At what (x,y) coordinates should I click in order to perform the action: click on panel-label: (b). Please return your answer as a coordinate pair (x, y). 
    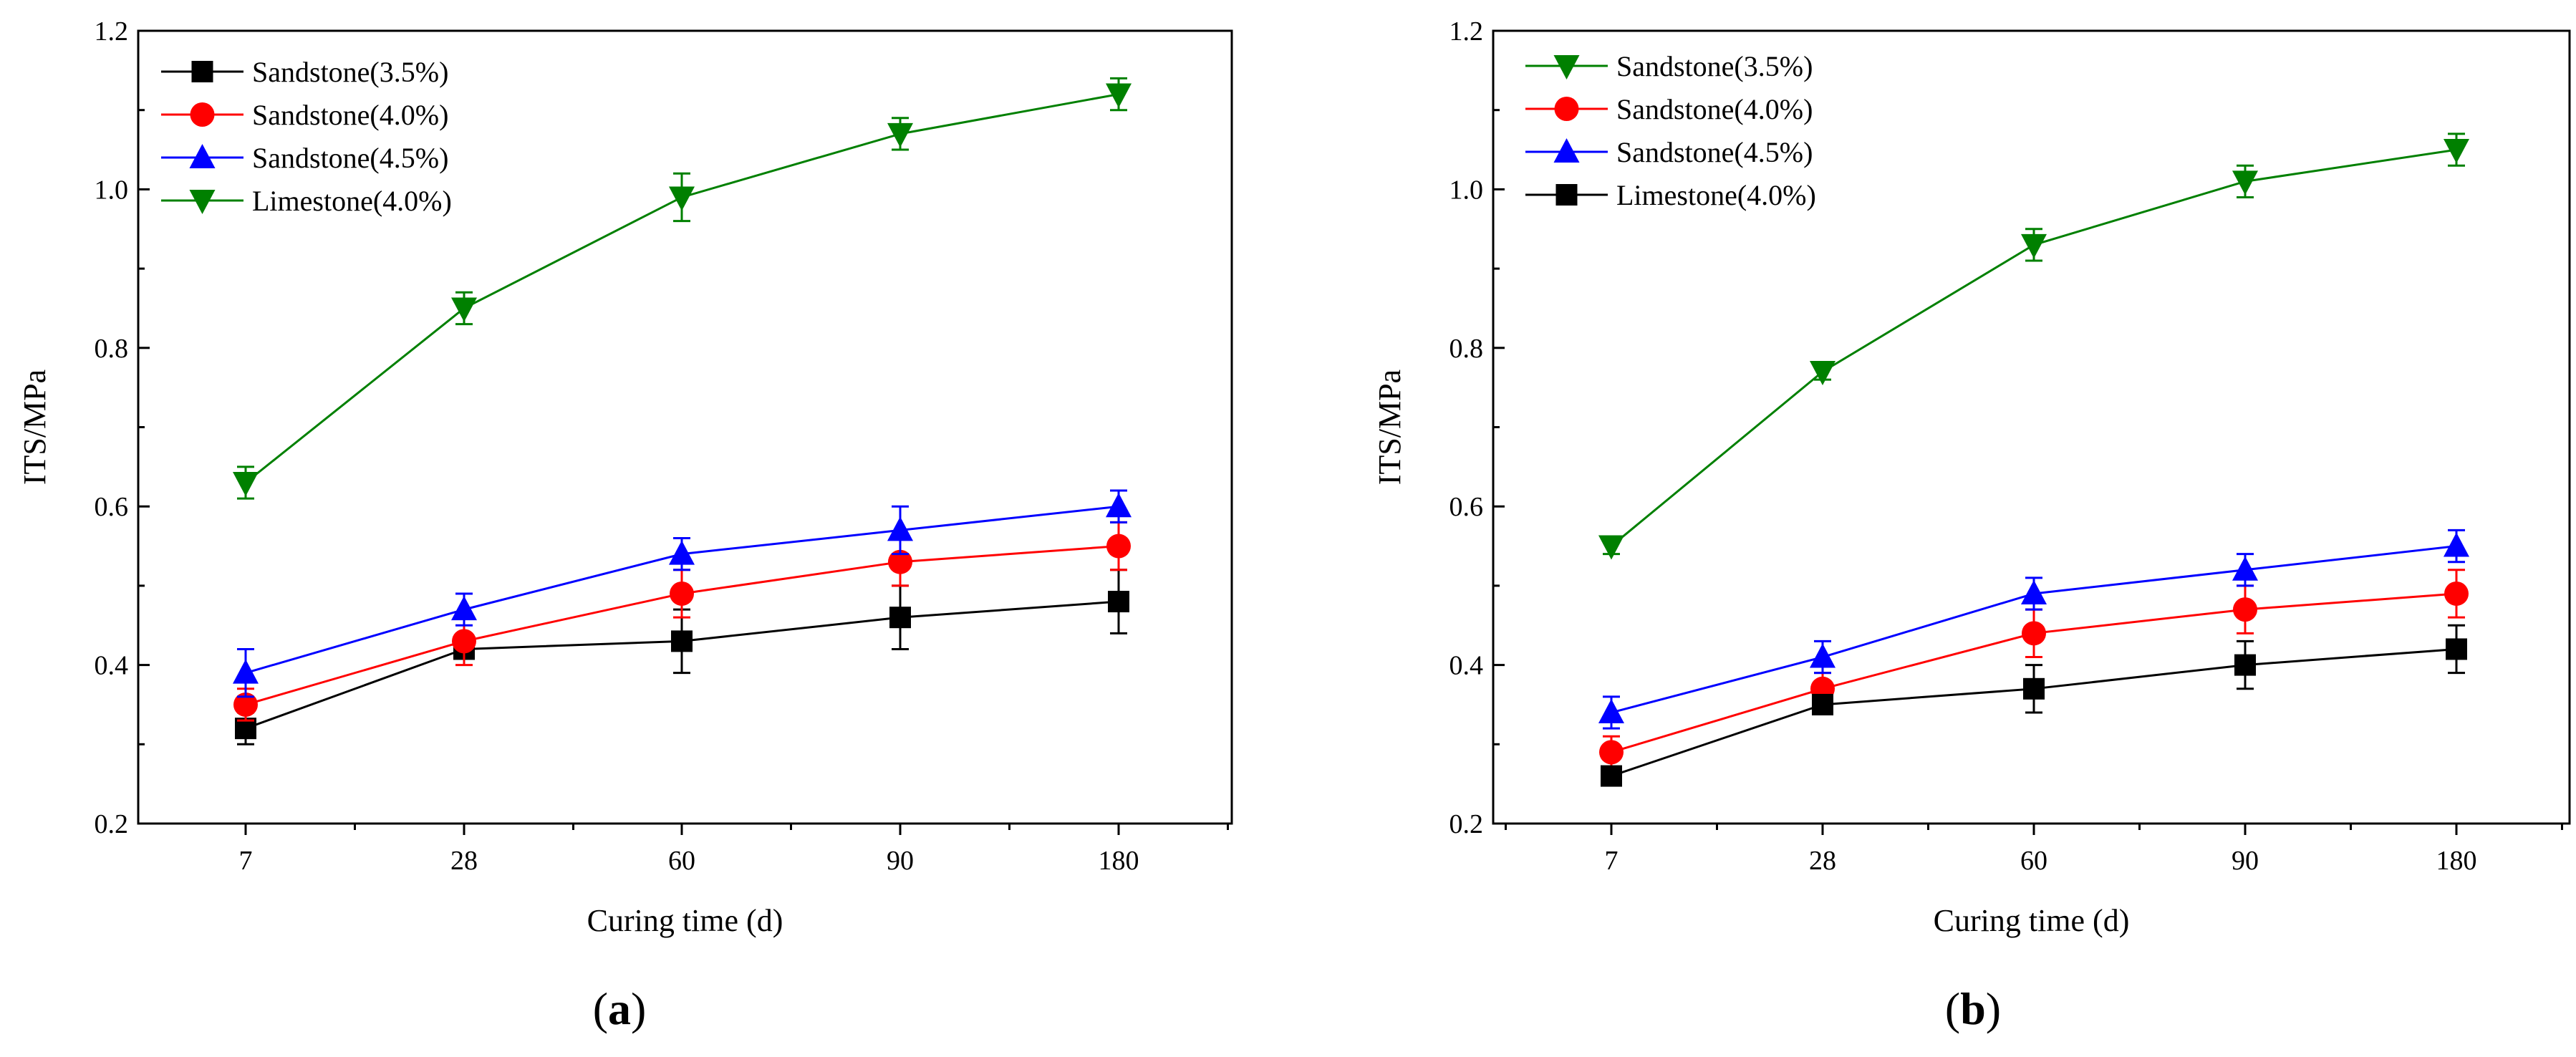
    Looking at the image, I should click on (1973, 1008).